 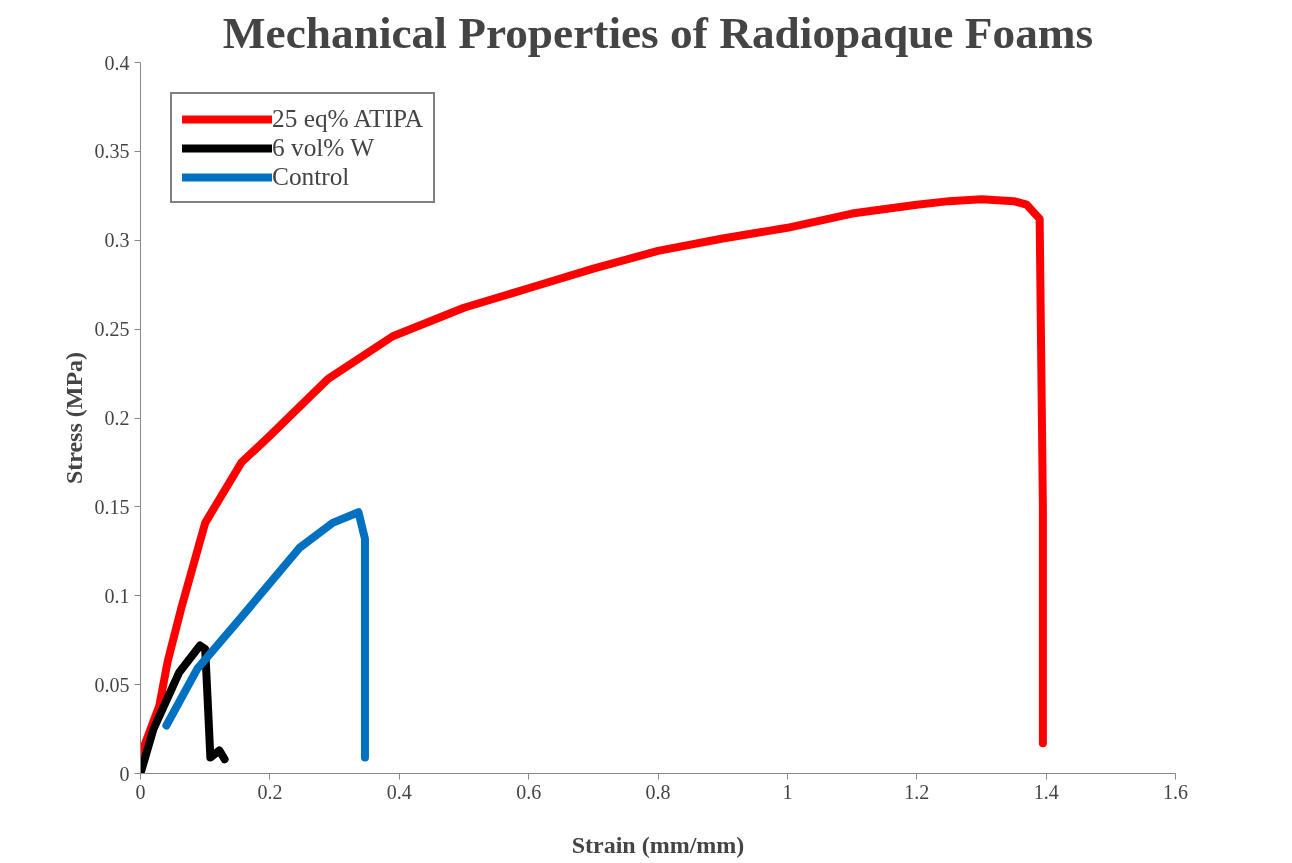 I want to click on y-axis-title: Stress (MPa), so click(x=73, y=418).